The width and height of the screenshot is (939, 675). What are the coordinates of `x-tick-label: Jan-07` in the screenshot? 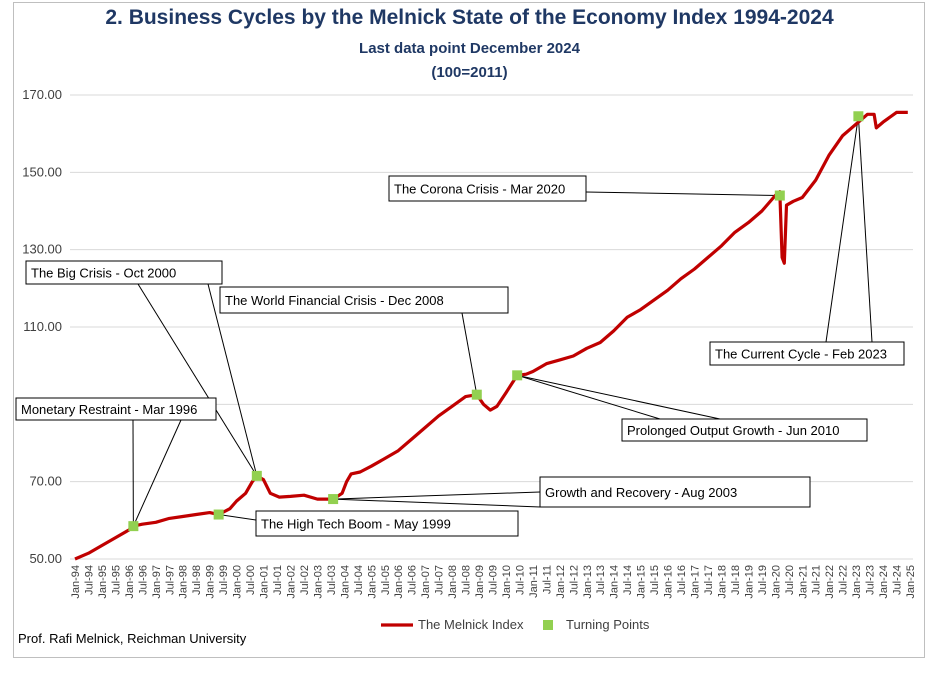 It's located at (426, 582).